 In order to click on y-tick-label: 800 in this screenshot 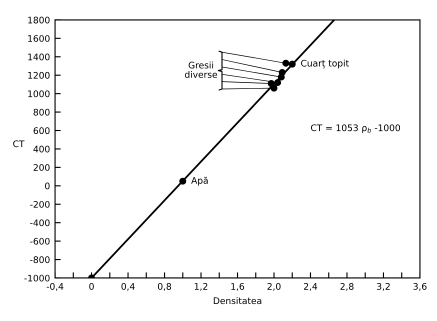, I will do `click(42, 112)`.